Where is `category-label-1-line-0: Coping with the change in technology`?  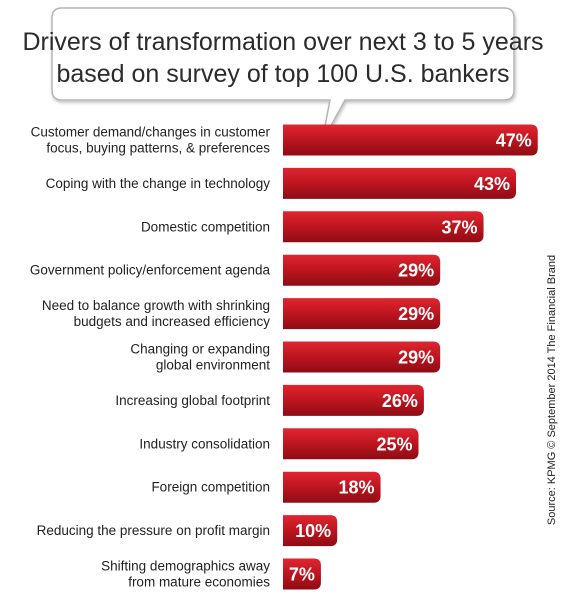
category-label-1-line-0: Coping with the change in technology is located at coordinates (158, 183).